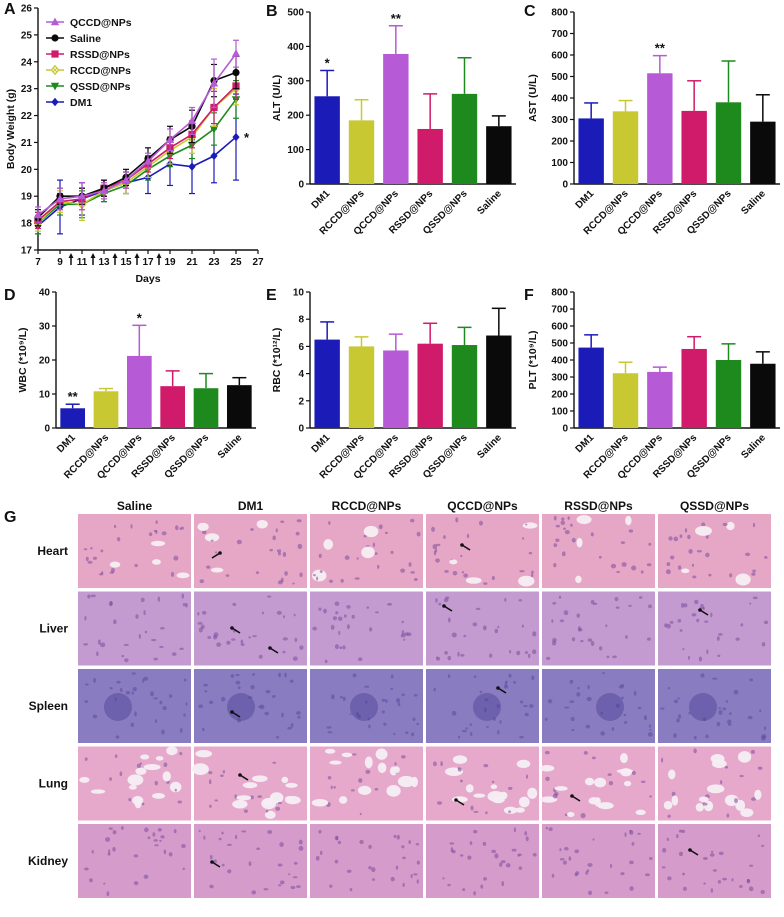 Image resolution: width=784 pixels, height=917 pixels. I want to click on row-label: Kidney, so click(48, 861).